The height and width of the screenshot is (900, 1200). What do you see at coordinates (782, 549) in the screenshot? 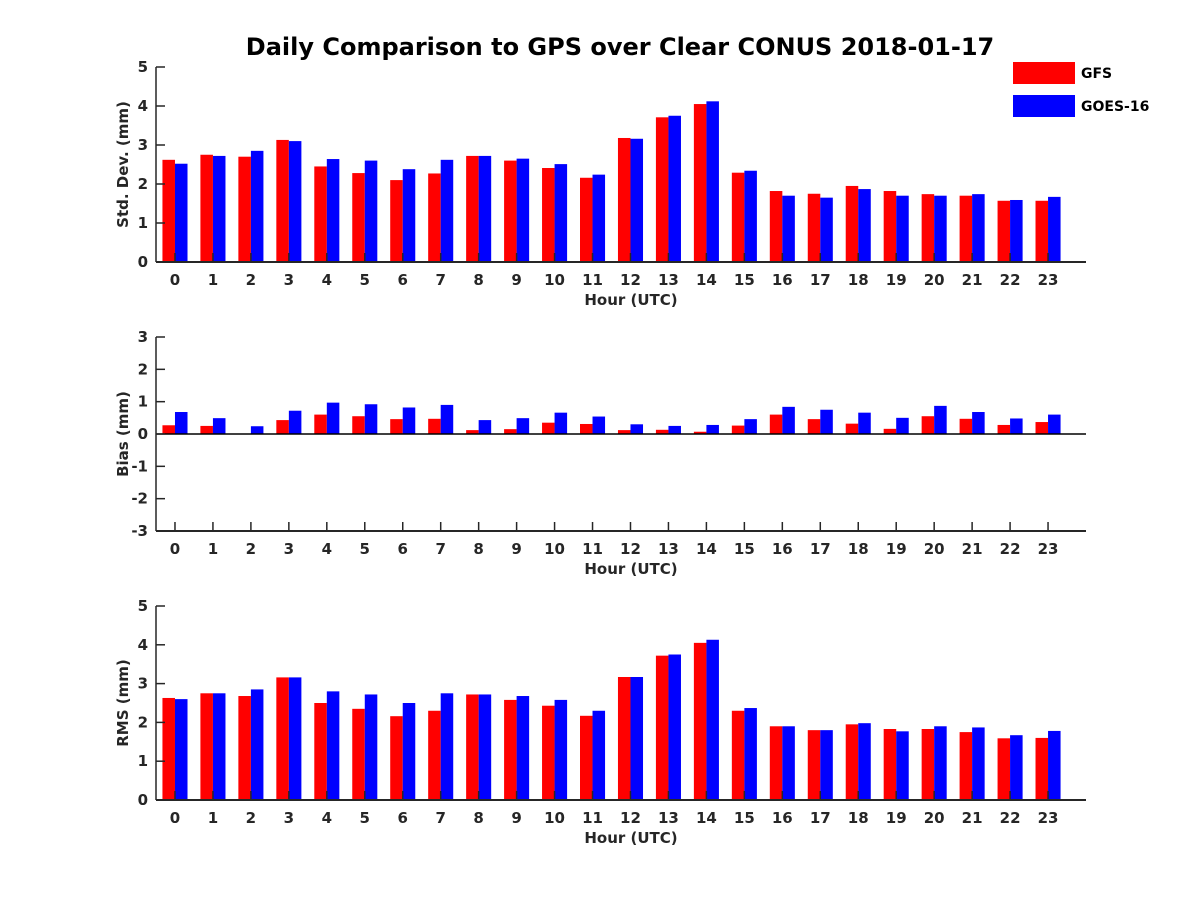
I see `x-tick-label: 16` at bounding box center [782, 549].